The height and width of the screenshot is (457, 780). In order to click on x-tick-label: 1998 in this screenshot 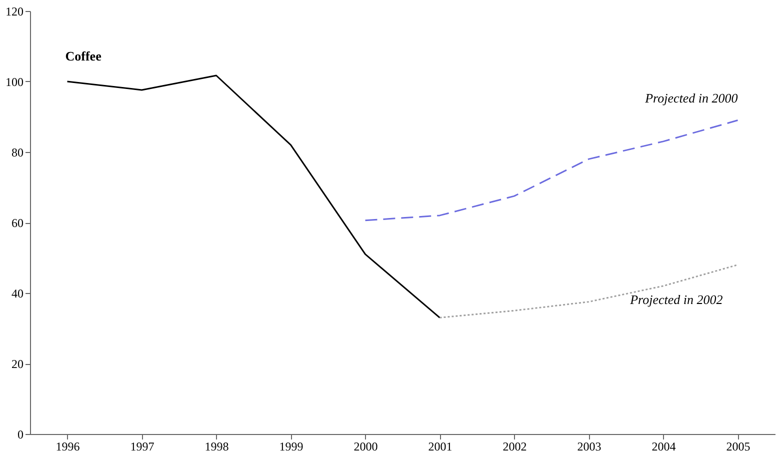, I will do `click(216, 447)`.